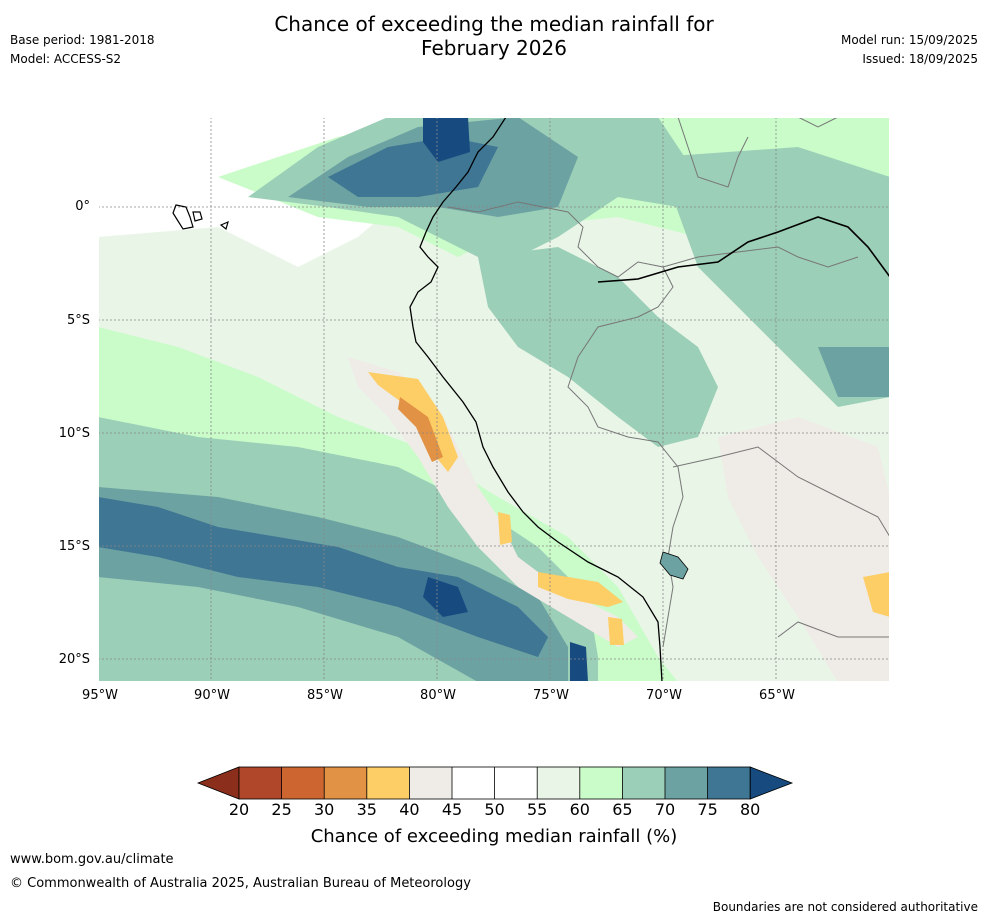  I want to click on colorbar-label: Chance of exceeding median rainfall (%), so click(494, 836).